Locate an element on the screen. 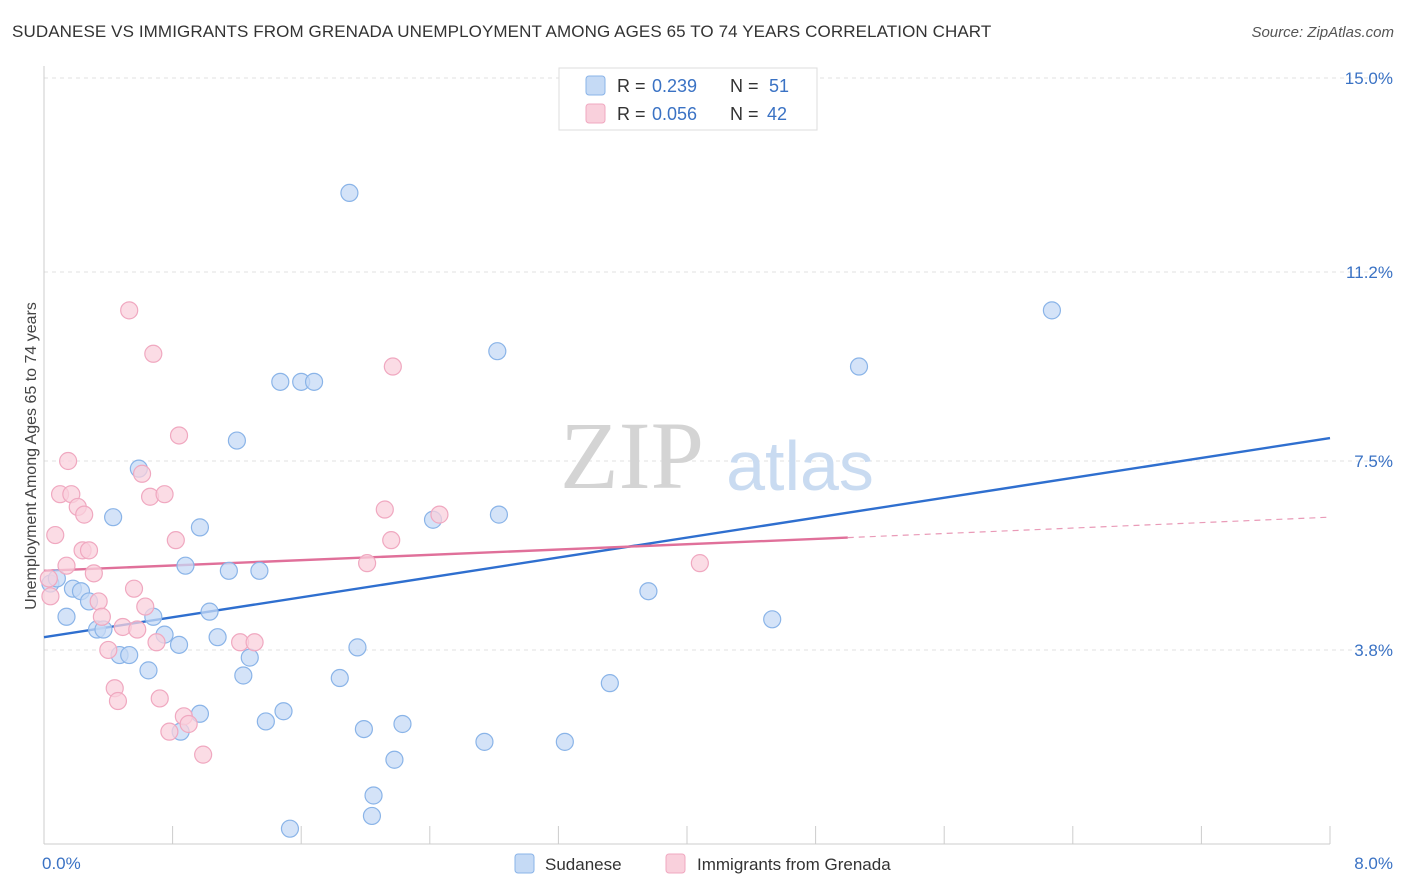 This screenshot has height=892, width=1406. x-tick-label-min: 0.0% is located at coordinates (61, 863).